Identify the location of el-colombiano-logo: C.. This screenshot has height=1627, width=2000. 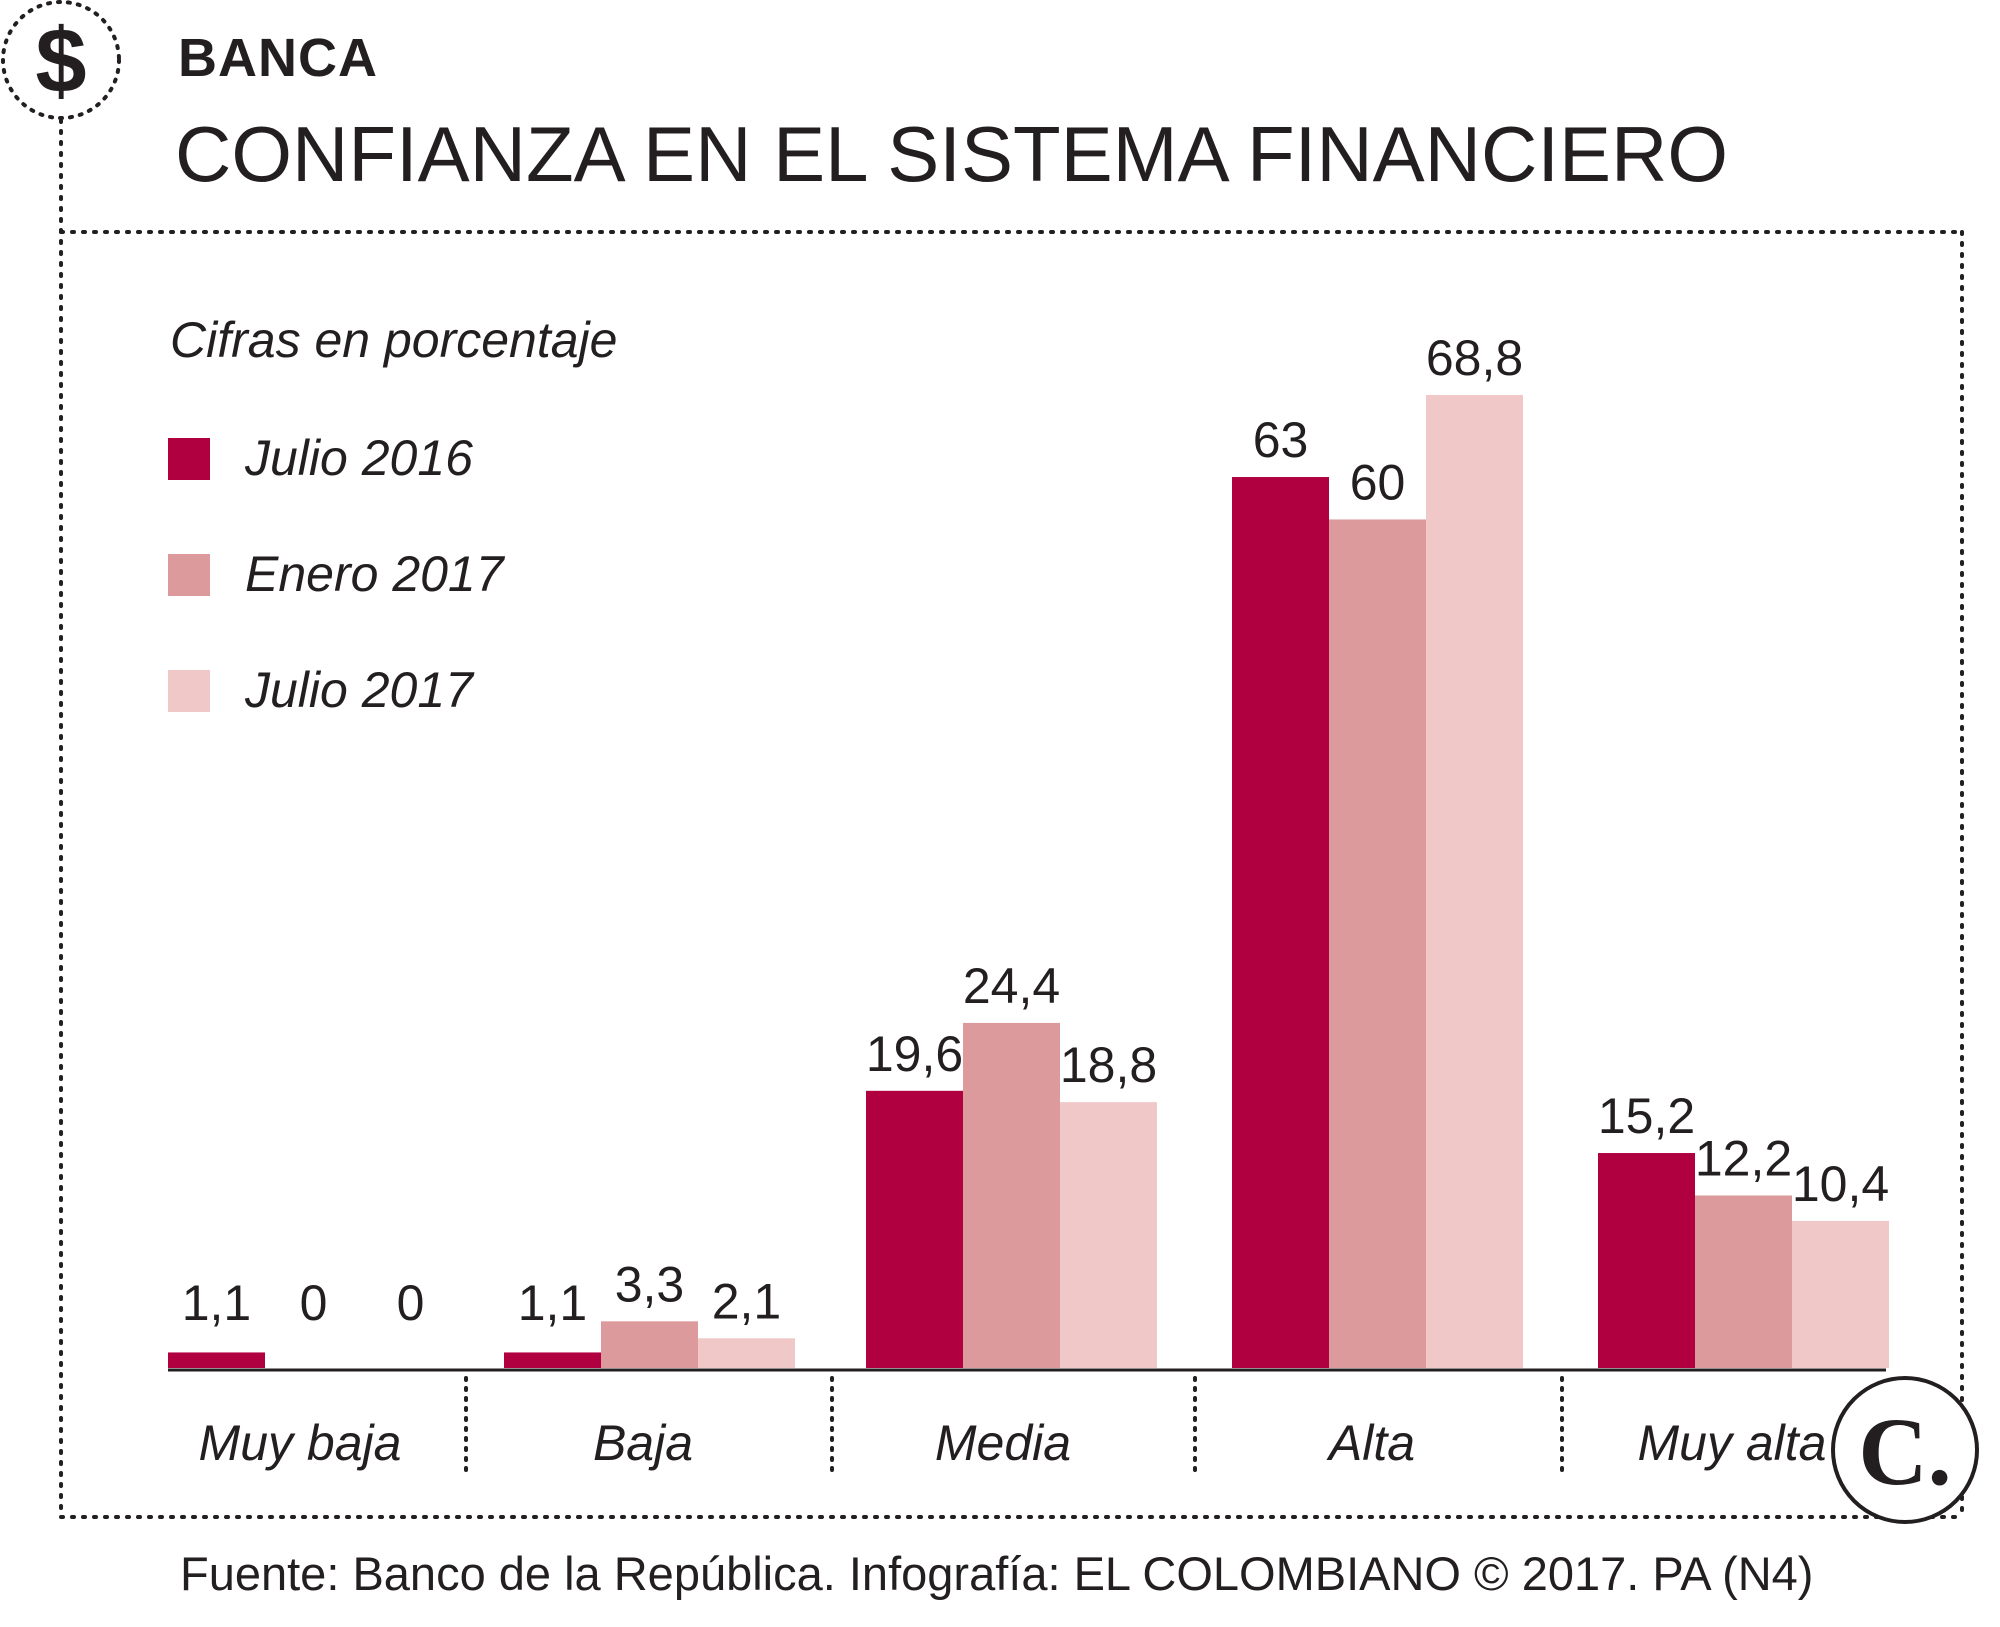
(1905, 1450).